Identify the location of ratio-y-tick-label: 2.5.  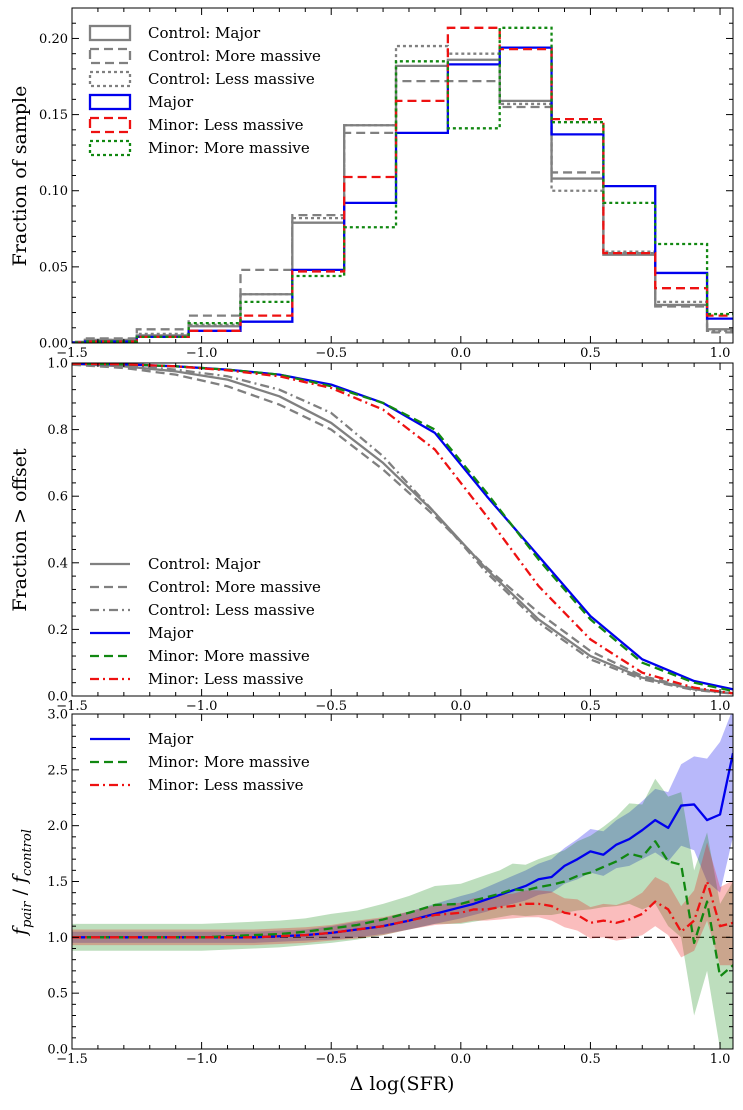
(57, 770).